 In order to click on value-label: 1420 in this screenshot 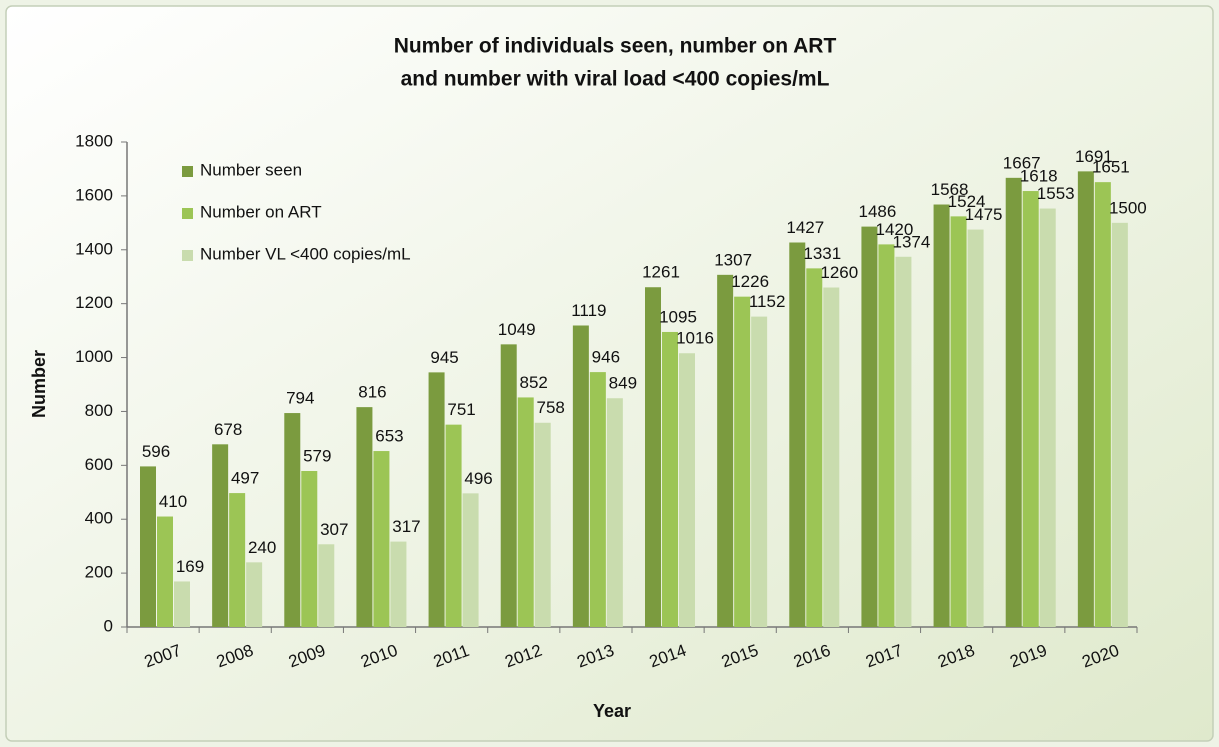, I will do `click(895, 229)`.